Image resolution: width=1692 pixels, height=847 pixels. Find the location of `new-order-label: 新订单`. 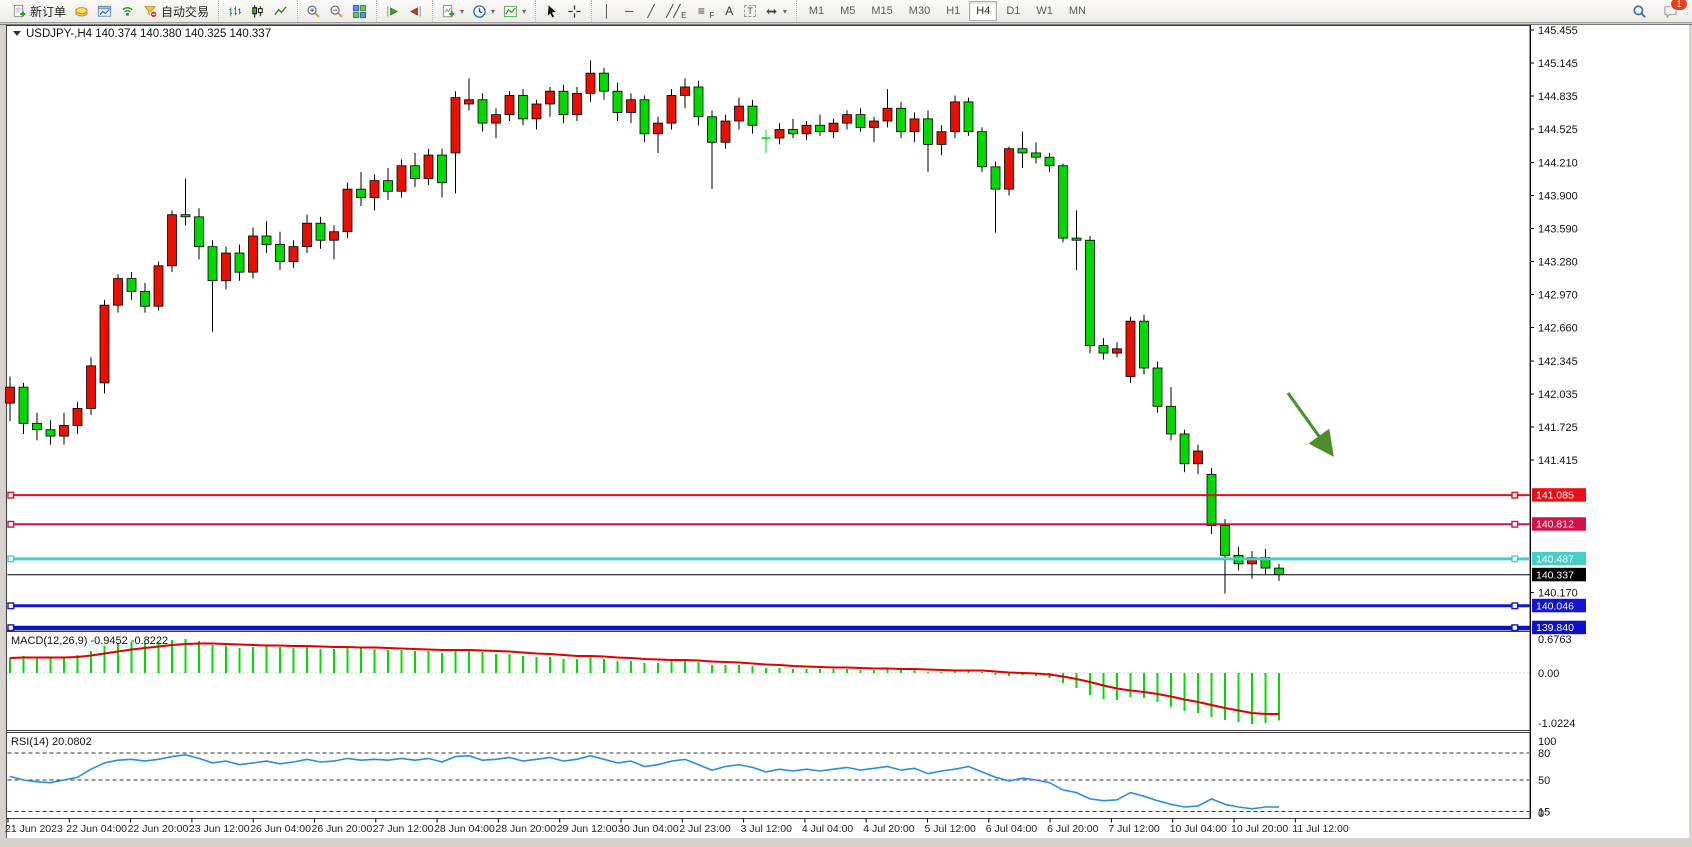

new-order-label: 新订单 is located at coordinates (48, 11).